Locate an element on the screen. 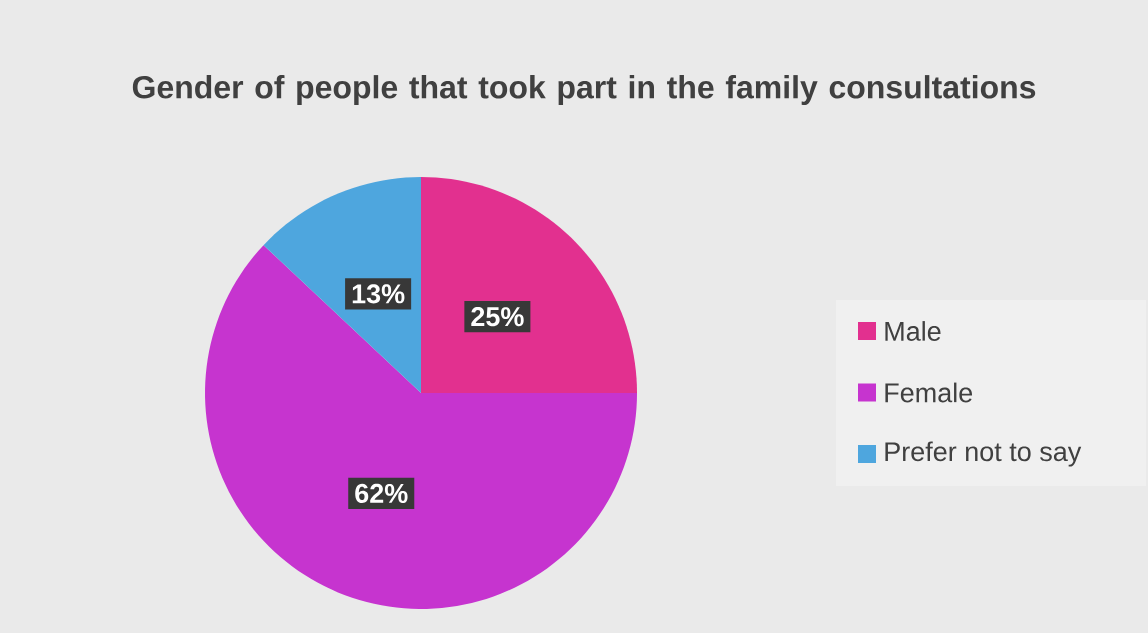 This screenshot has width=1148, height=633. data-label: 13% is located at coordinates (378, 294).